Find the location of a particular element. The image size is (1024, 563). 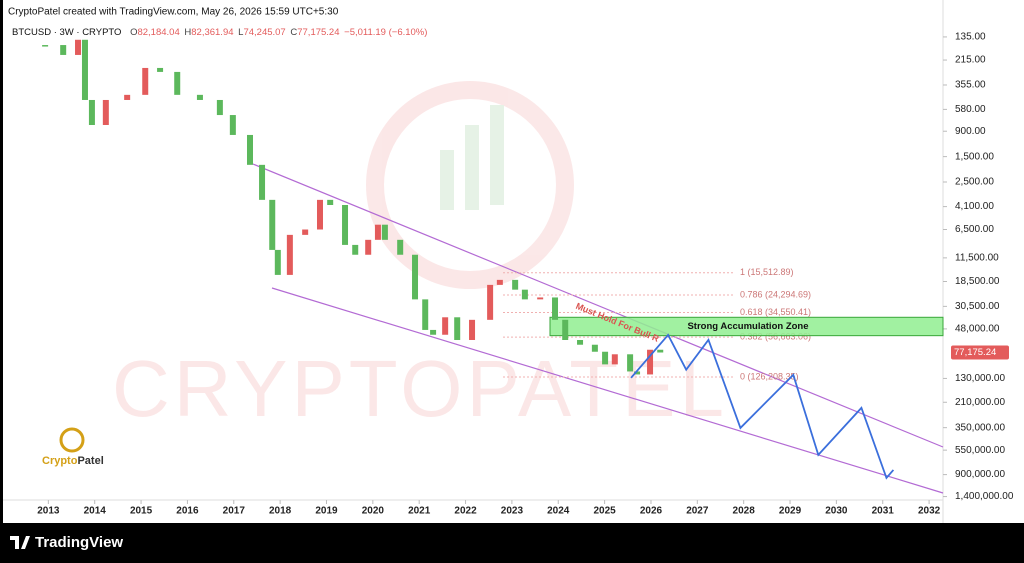

ohlc-value: 77,175.24 is located at coordinates (318, 32).